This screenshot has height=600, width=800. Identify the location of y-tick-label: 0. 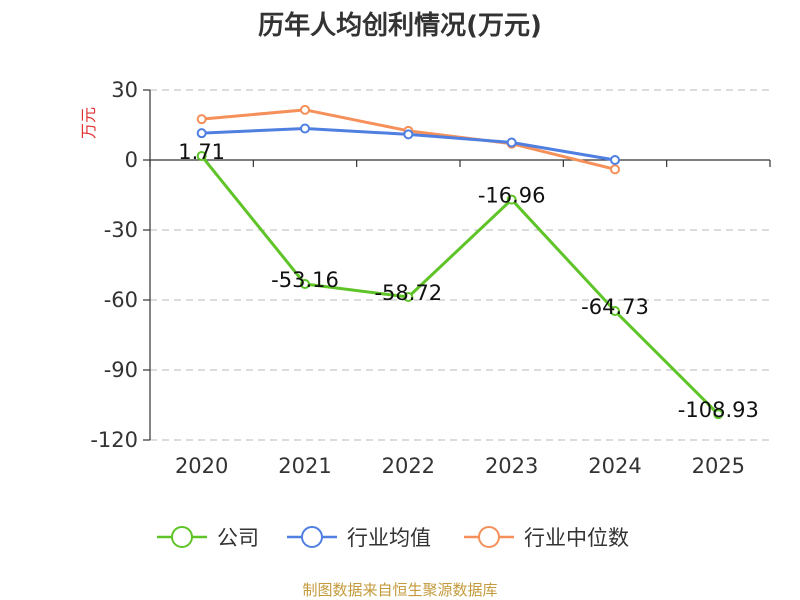
(131, 160).